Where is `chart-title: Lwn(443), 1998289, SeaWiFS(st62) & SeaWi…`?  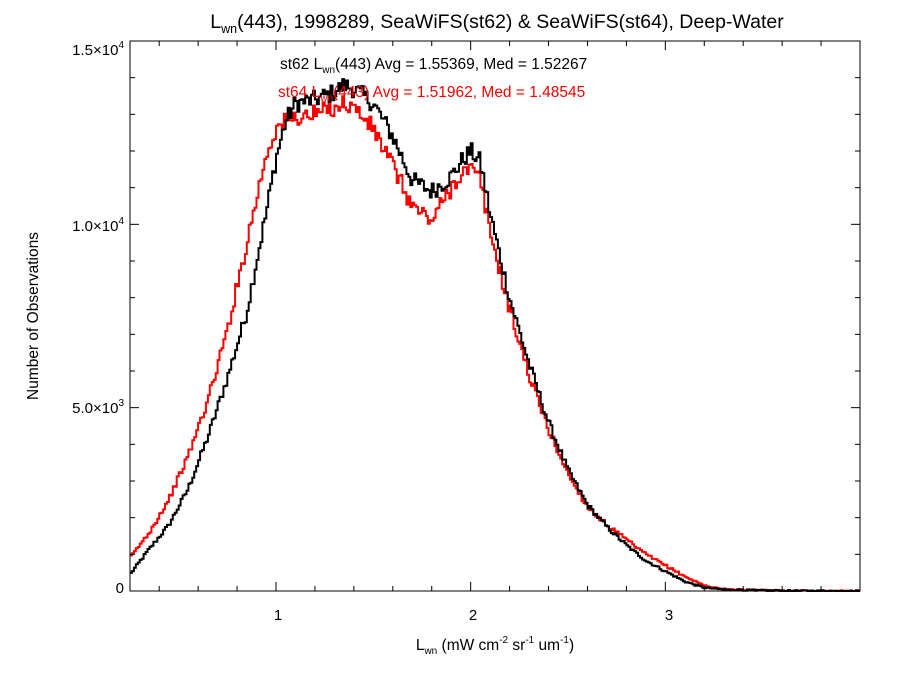 chart-title: Lwn(443), 1998289, SeaWiFS(st62) & SeaWi… is located at coordinates (497, 23).